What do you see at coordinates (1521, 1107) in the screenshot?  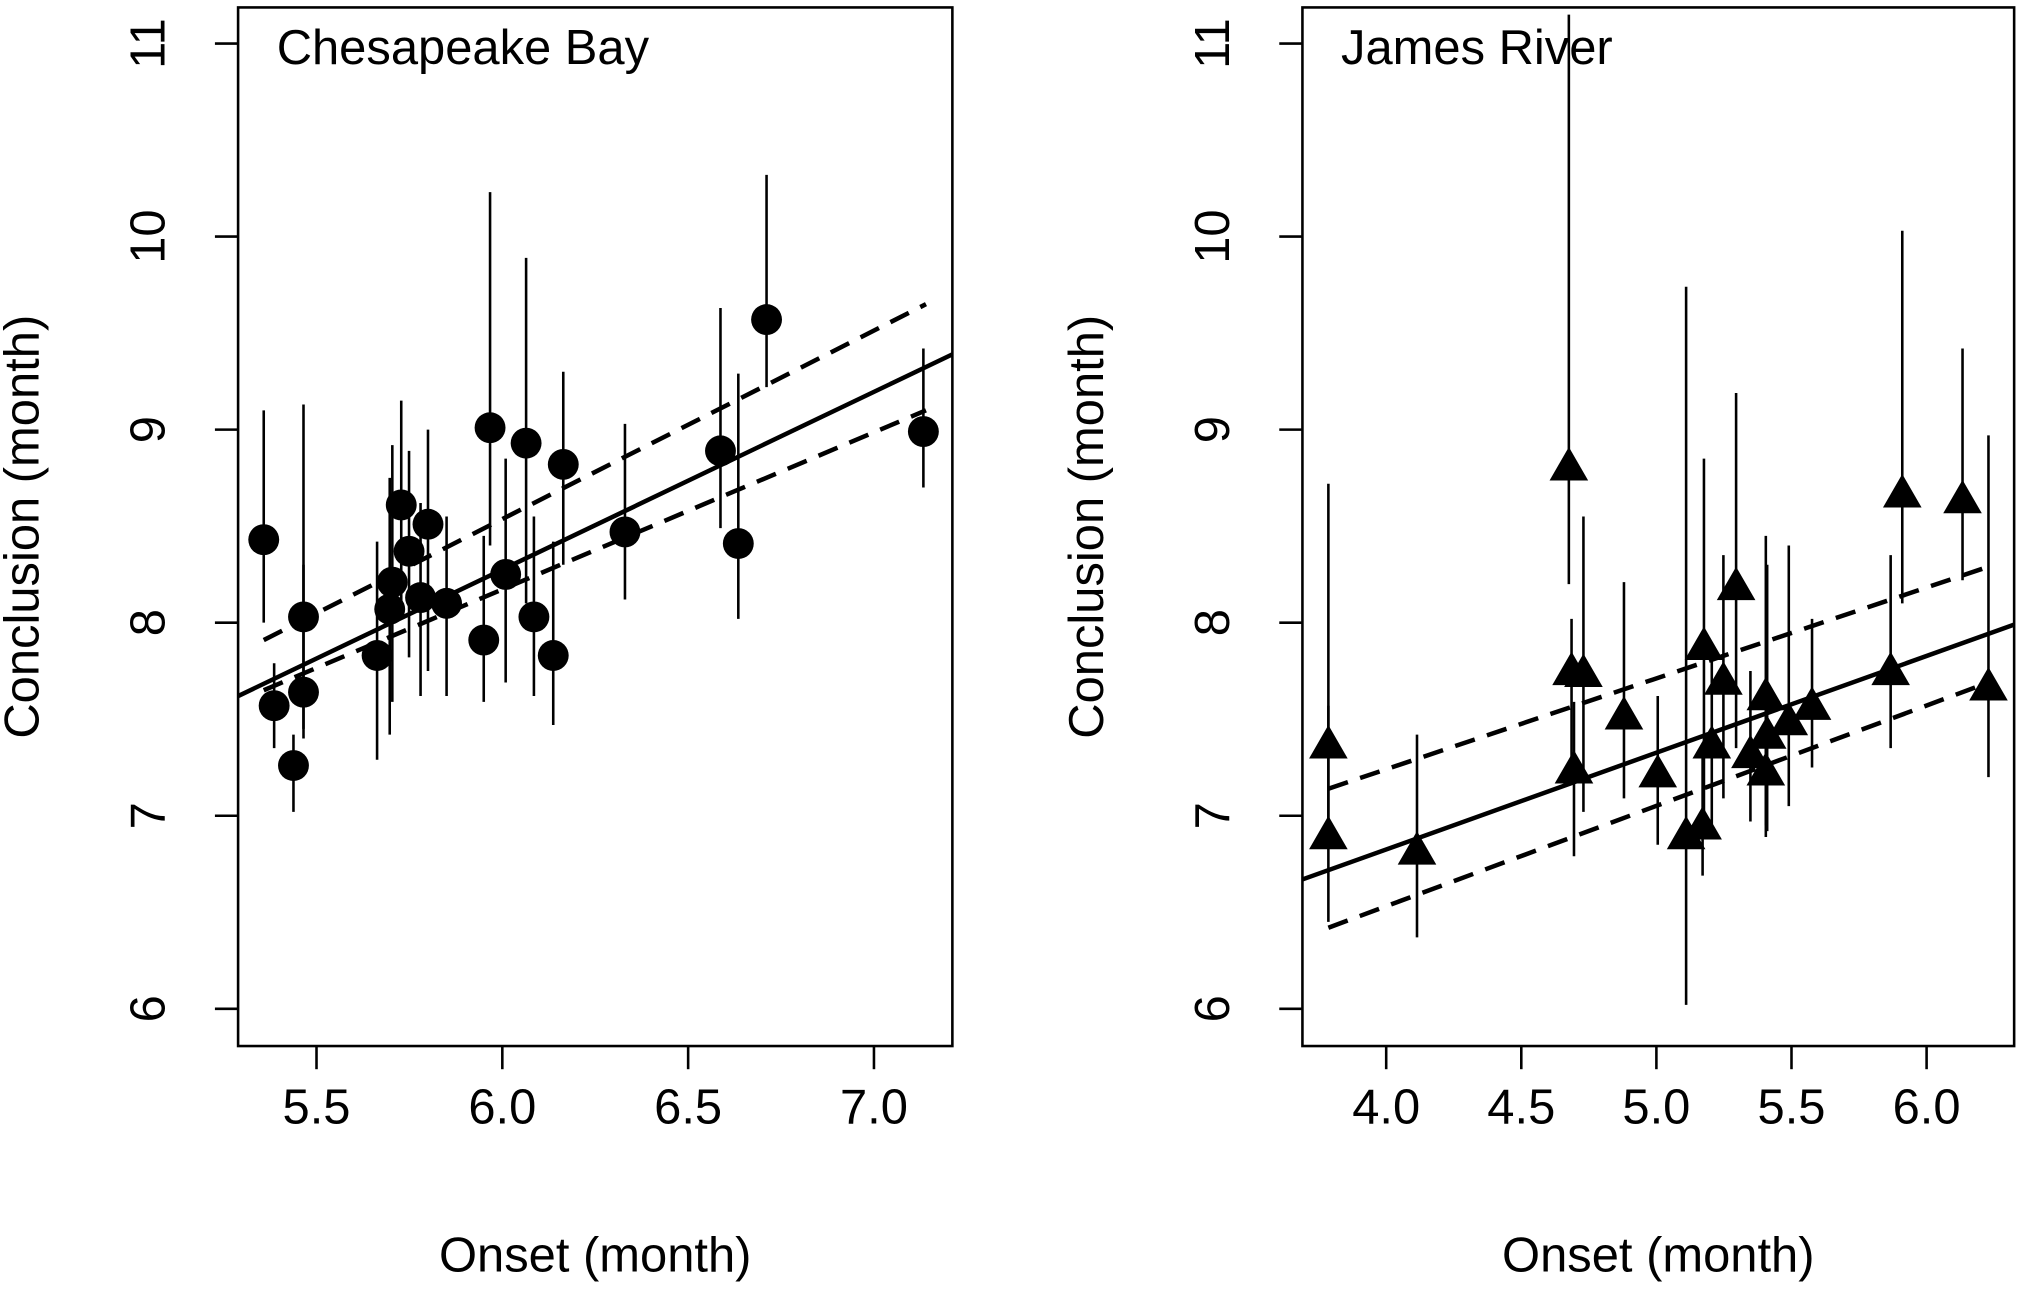 I see `x-tick-label: 4.5` at bounding box center [1521, 1107].